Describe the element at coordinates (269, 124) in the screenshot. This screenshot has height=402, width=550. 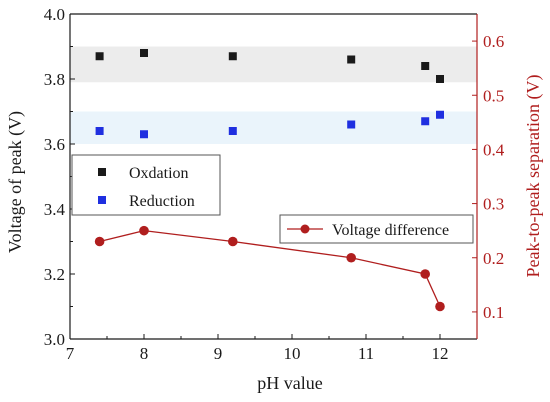
I see `series-reduction` at that location.